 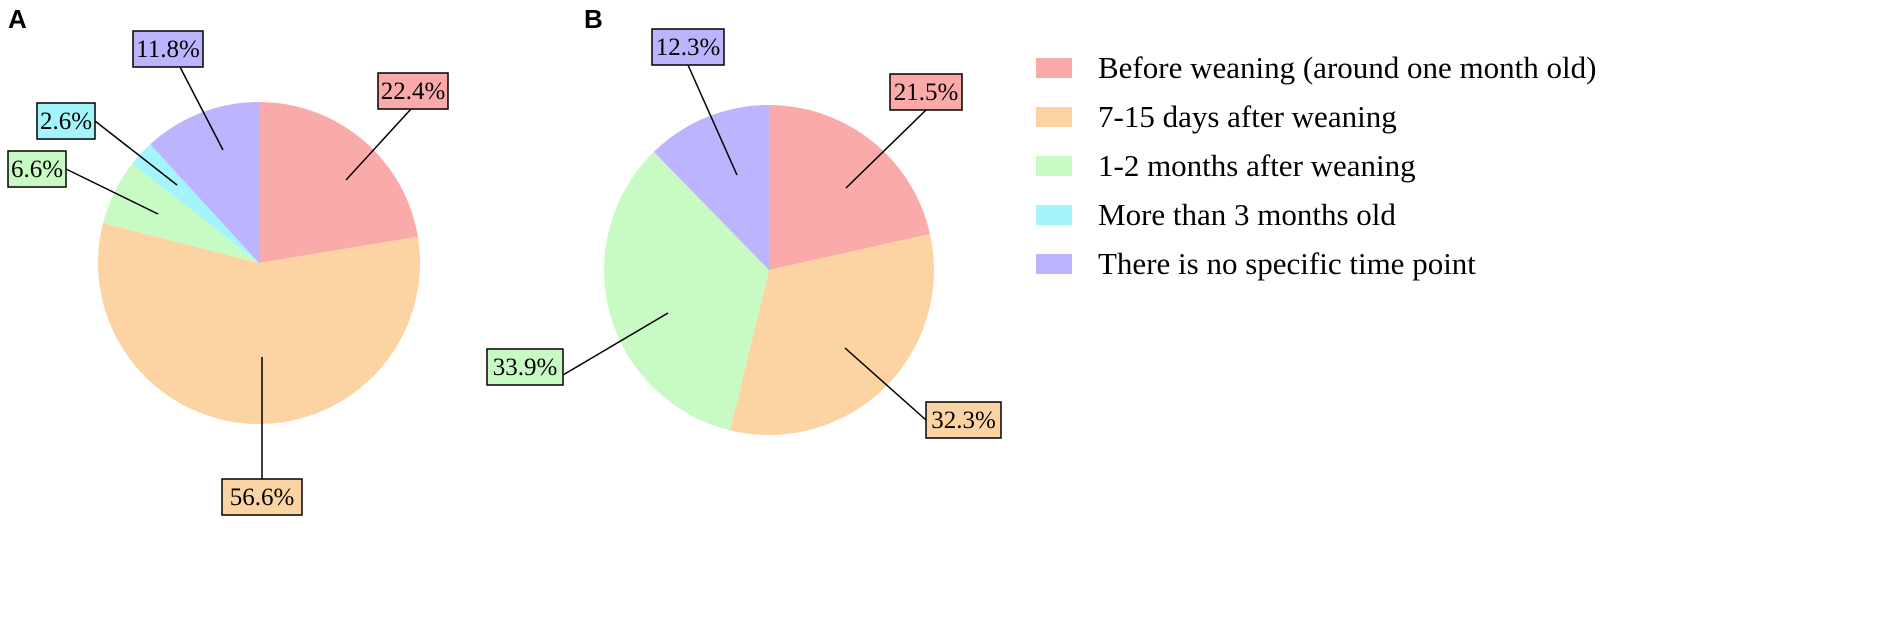 I want to click on legend-label: 1-2 months after weaning, so click(x=1257, y=165).